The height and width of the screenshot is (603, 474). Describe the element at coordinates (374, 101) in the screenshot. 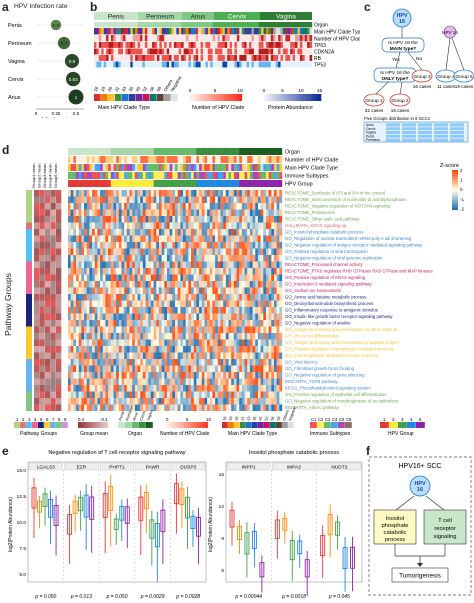

I see `group-label: Group 1` at that location.